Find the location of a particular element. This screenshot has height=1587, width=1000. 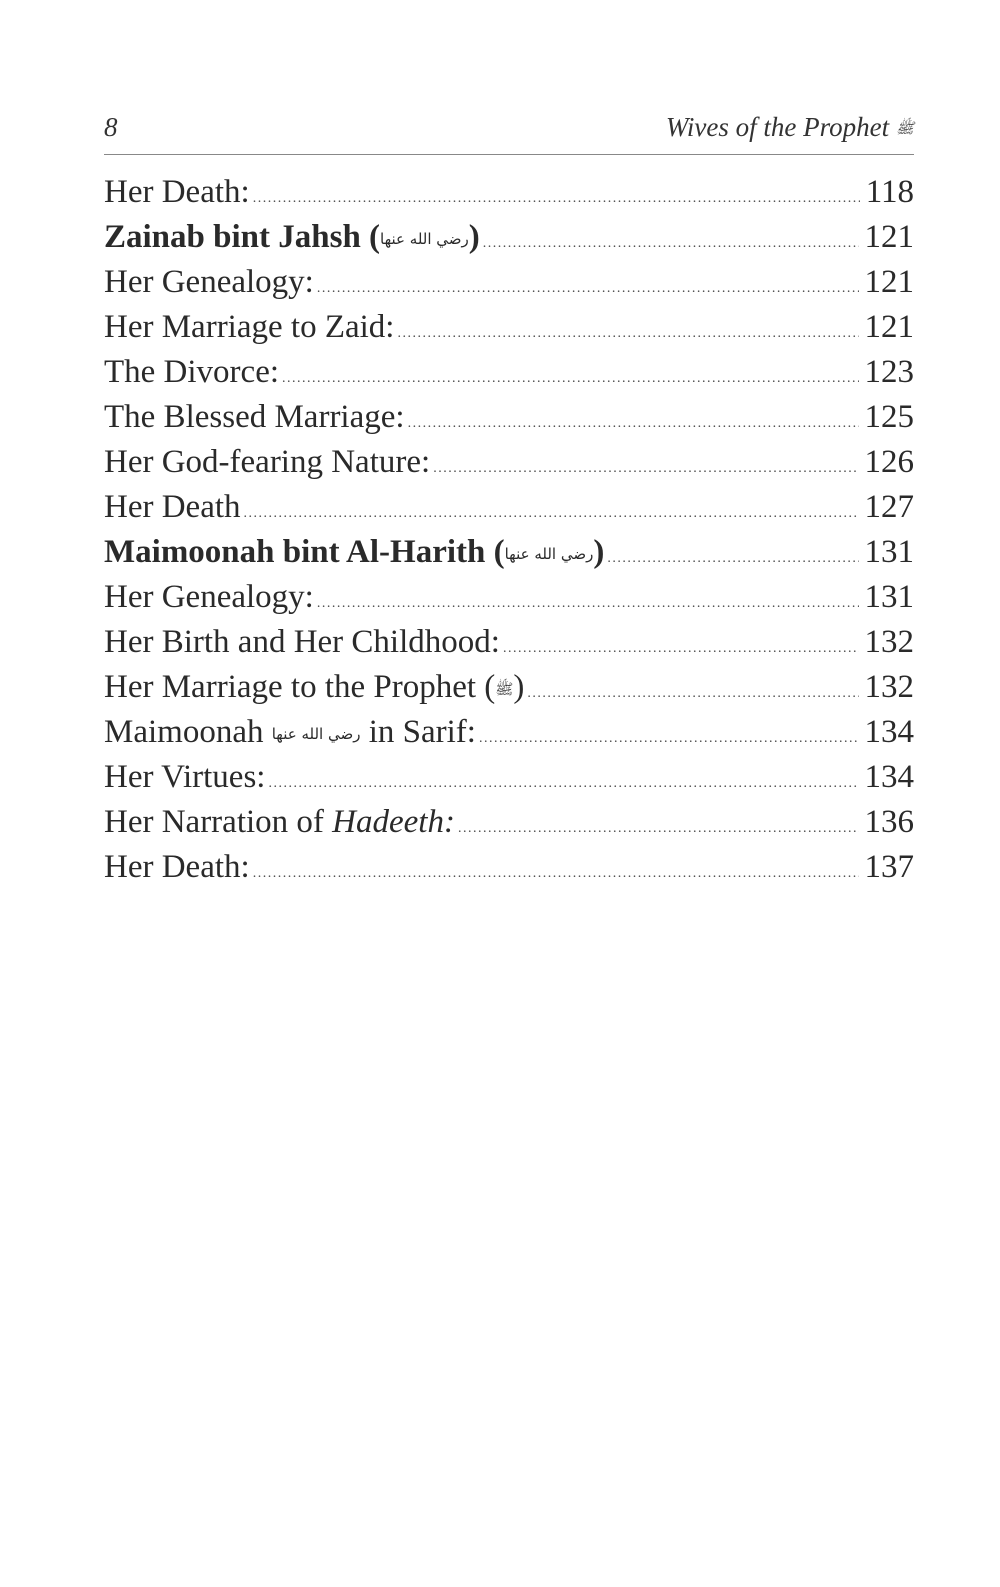

toc-entry-title: Maimoonah رضي الله عنها in Sarif: is located at coordinates (290, 733).